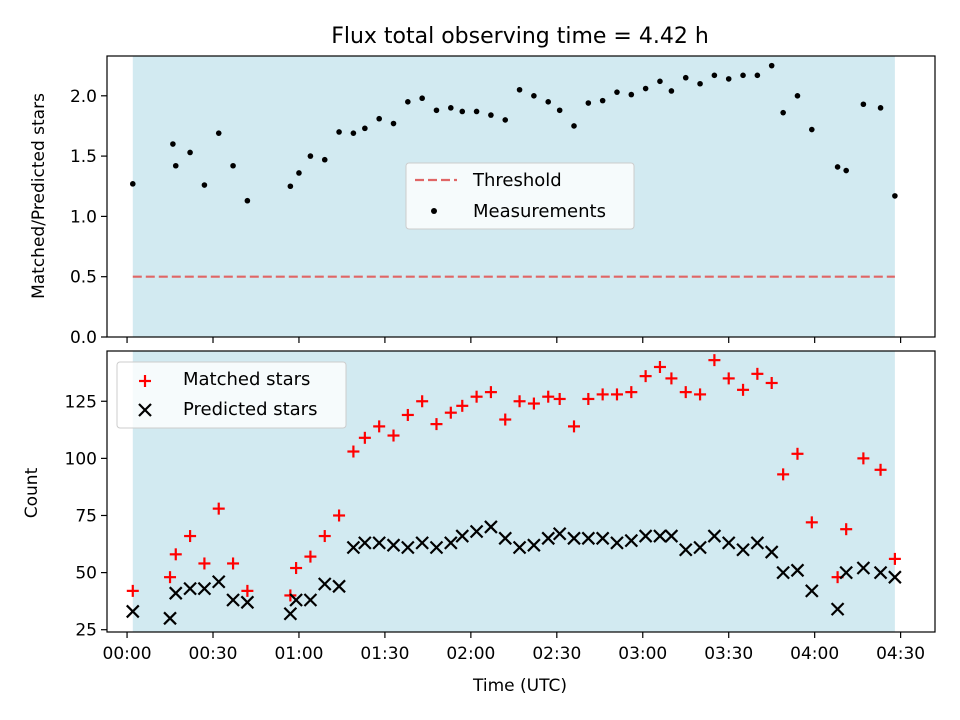 The height and width of the screenshot is (720, 960). What do you see at coordinates (145, 381) in the screenshot?
I see `legend-matched-swatch` at bounding box center [145, 381].